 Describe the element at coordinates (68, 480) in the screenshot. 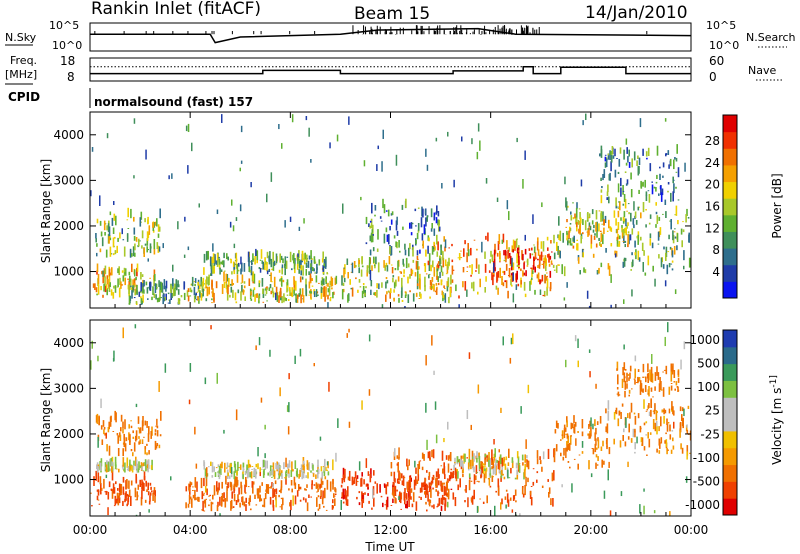

I see `y-tick-label: 1000` at that location.